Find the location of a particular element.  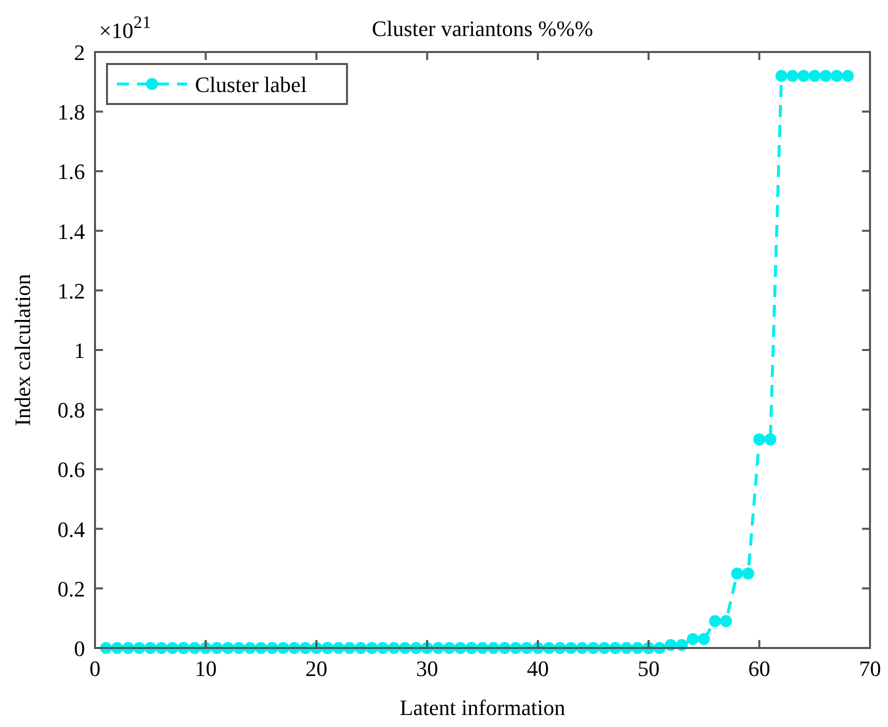

x-tick-label: 60 is located at coordinates (759, 668).